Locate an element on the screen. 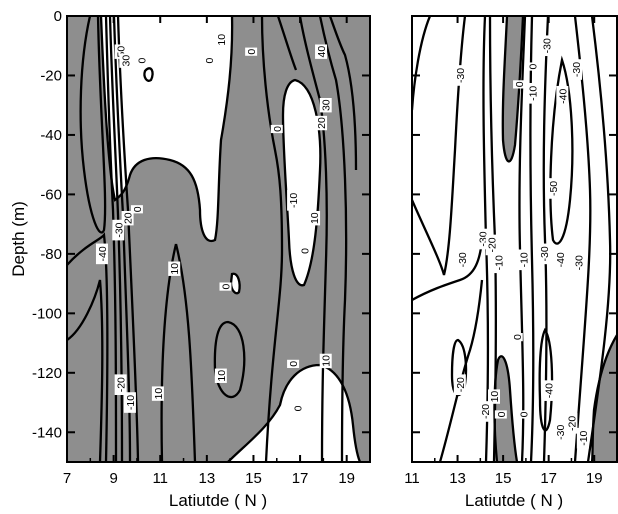  y-tick-label: -60 is located at coordinates (51, 194).